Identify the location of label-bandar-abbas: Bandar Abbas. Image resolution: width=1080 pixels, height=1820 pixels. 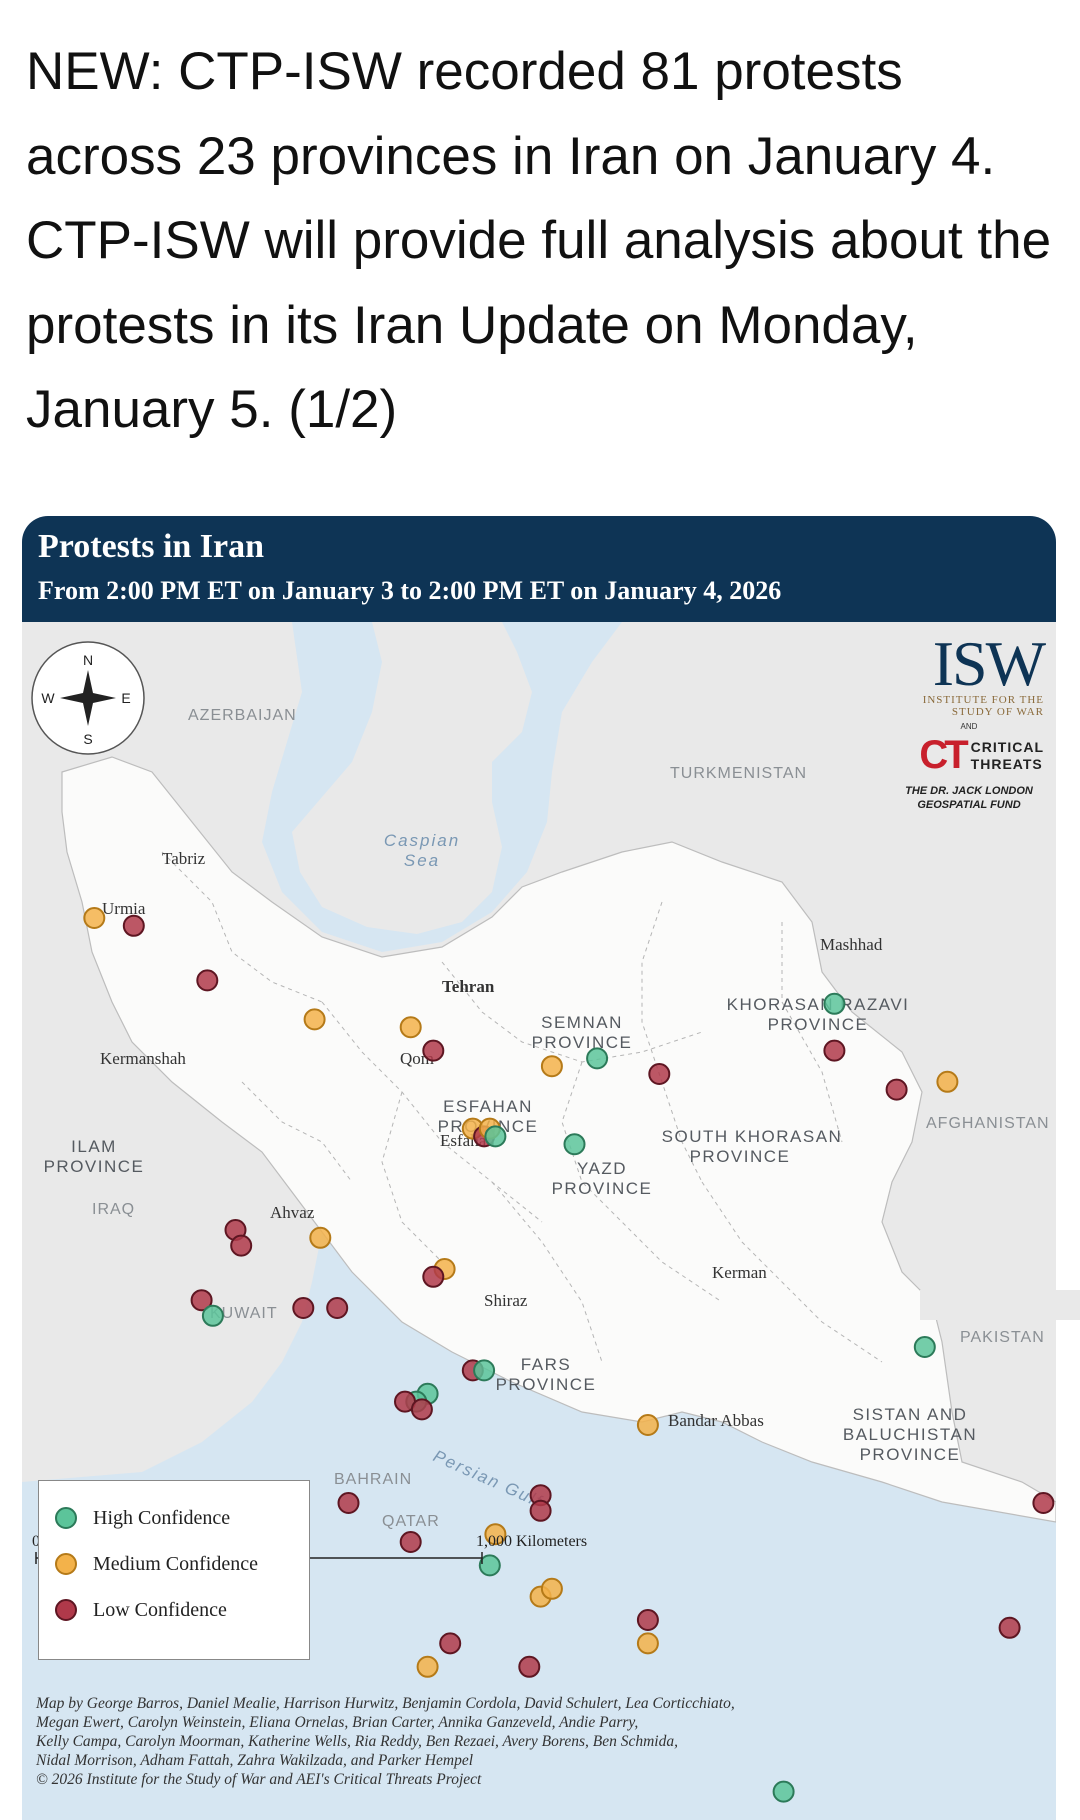
(716, 1420).